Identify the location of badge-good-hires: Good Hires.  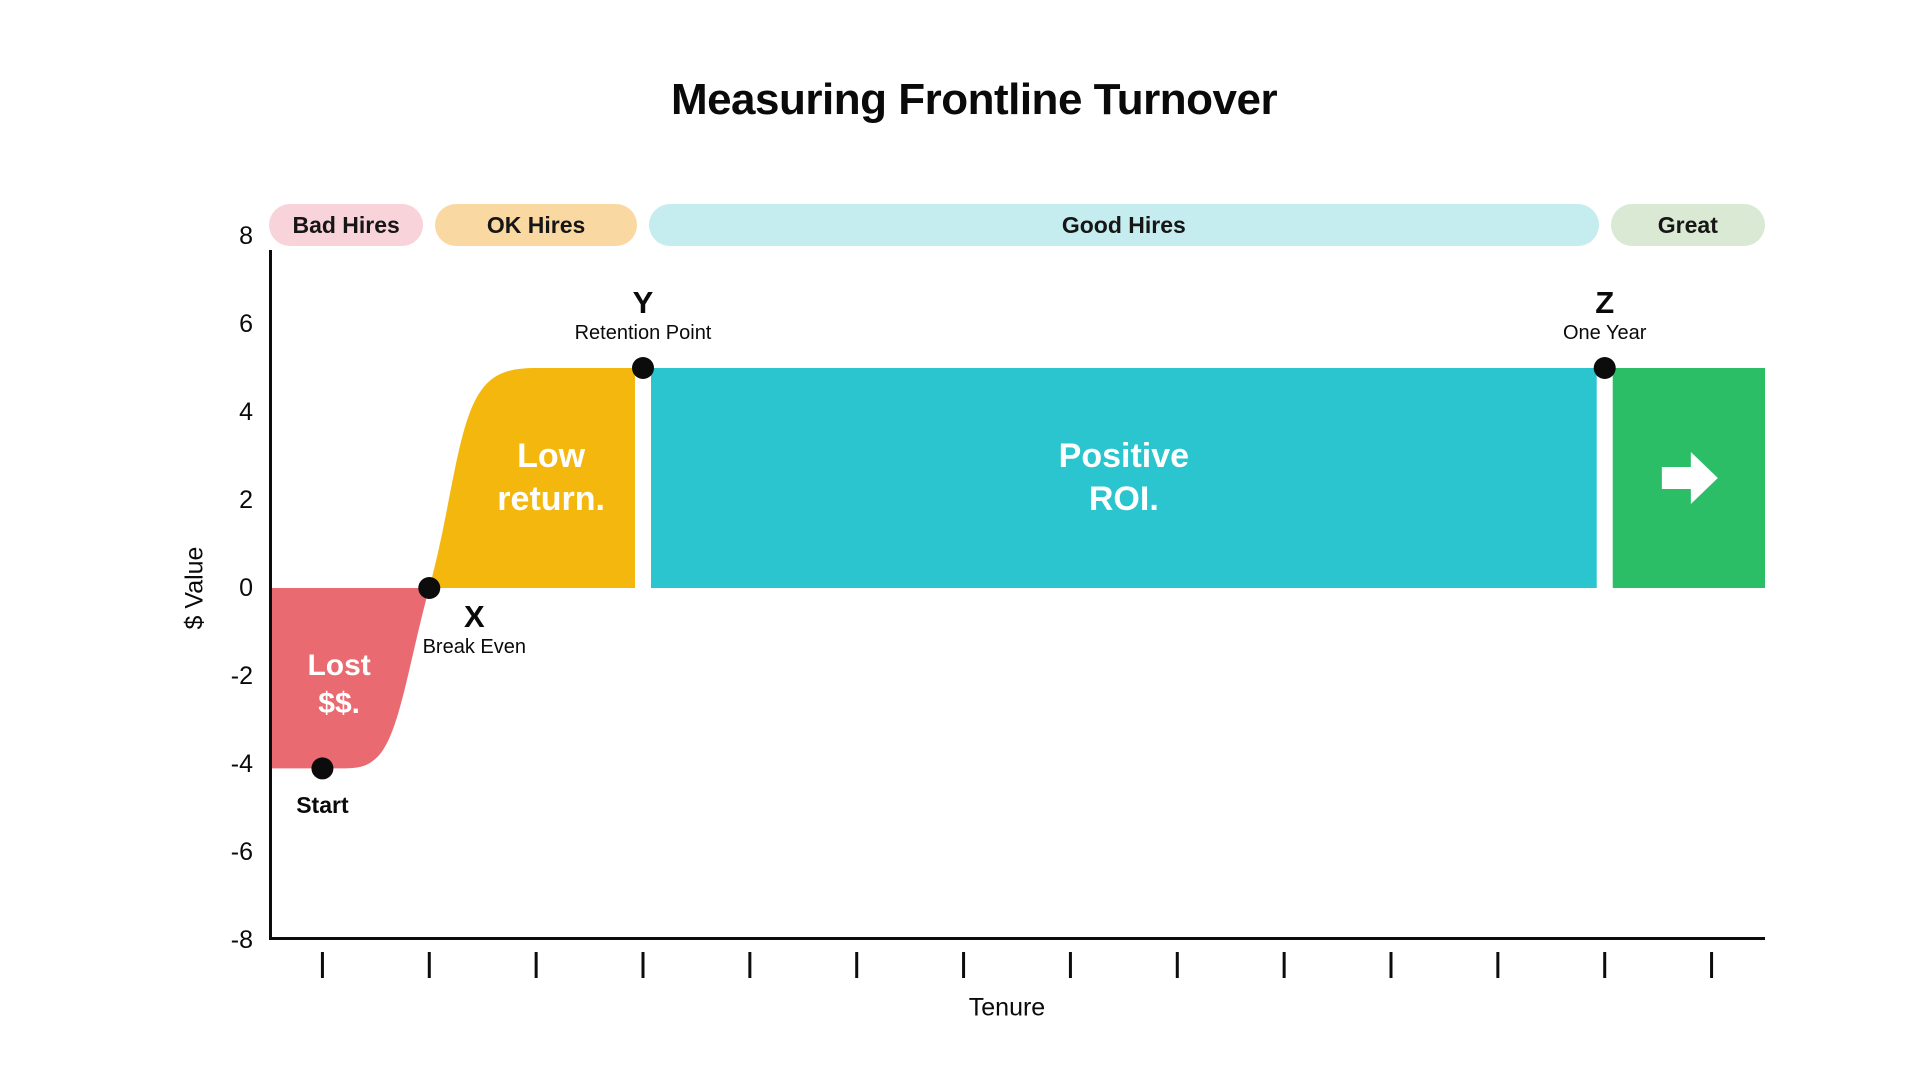
(1124, 225).